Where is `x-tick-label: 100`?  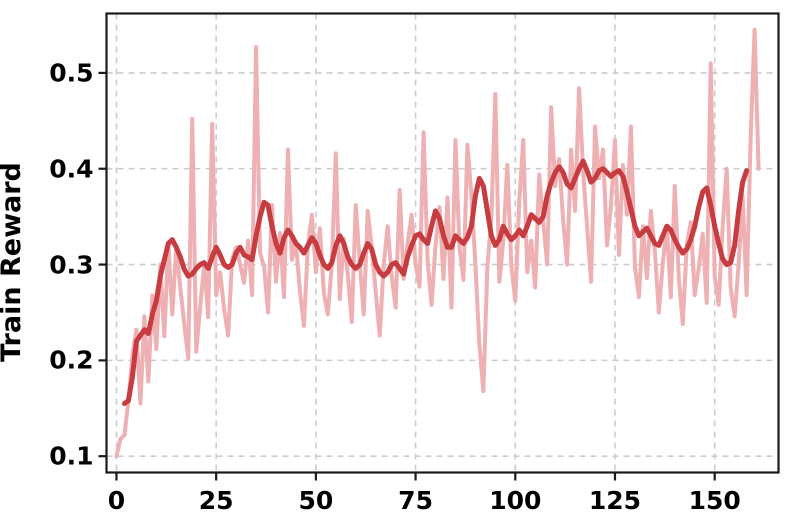
x-tick-label: 100 is located at coordinates (515, 500).